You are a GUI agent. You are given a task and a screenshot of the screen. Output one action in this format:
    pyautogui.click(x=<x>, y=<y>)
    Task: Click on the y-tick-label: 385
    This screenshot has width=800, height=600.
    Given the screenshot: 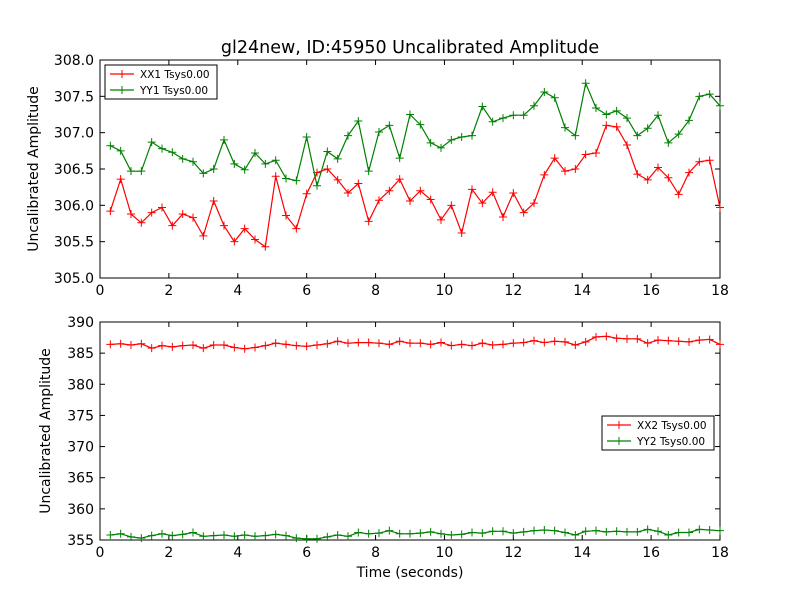 What is the action you would take?
    pyautogui.click(x=80, y=354)
    